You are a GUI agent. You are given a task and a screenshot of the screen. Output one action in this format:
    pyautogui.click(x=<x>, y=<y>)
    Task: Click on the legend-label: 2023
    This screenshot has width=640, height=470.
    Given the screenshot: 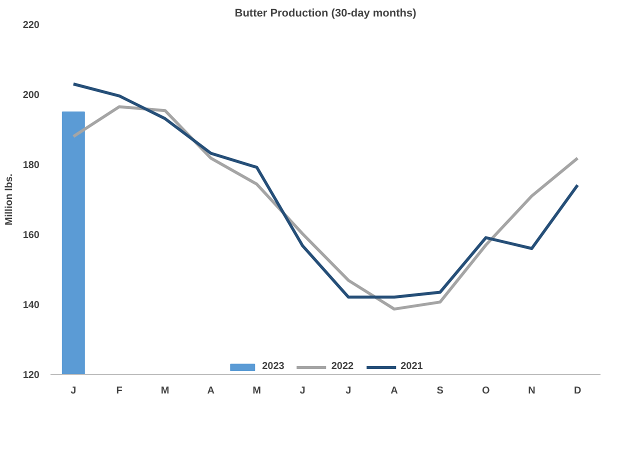 What is the action you would take?
    pyautogui.click(x=273, y=366)
    